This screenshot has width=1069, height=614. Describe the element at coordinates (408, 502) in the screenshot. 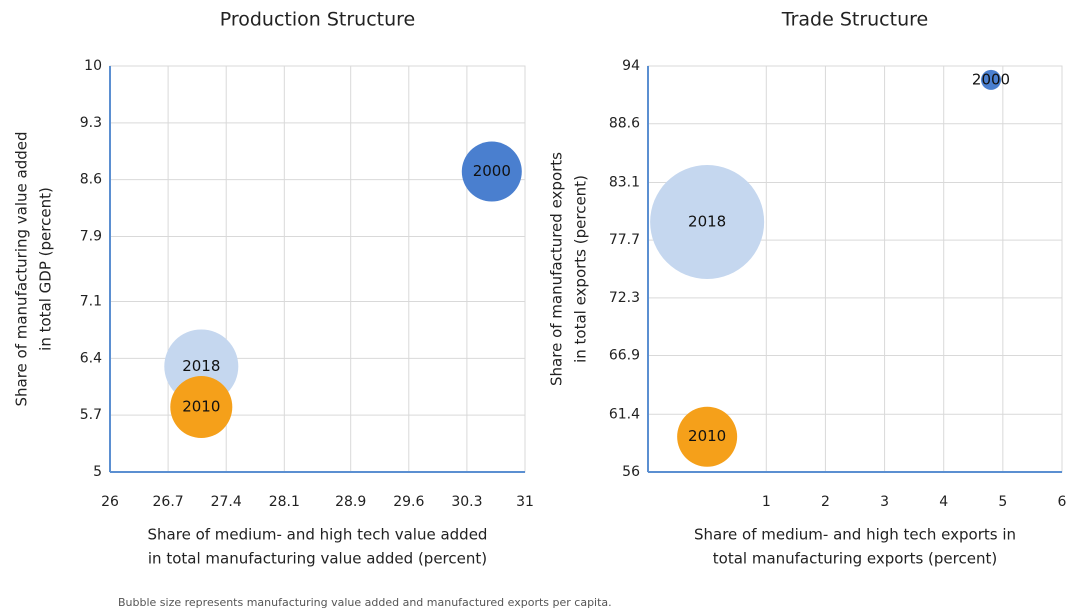

I see `x-tick-label: 29.6` at that location.